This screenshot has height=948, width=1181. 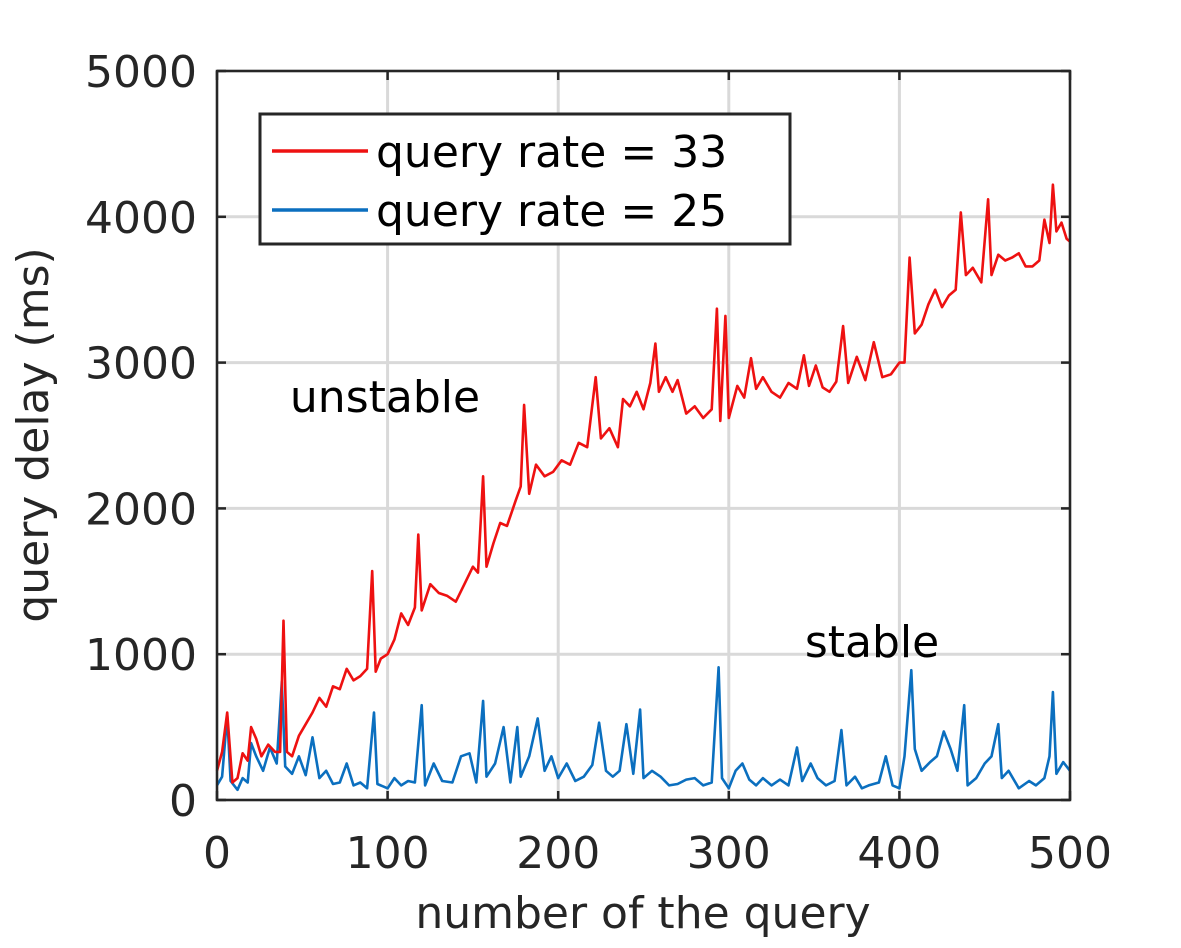 I want to click on annotation-unstable: unstable, so click(x=385, y=397).